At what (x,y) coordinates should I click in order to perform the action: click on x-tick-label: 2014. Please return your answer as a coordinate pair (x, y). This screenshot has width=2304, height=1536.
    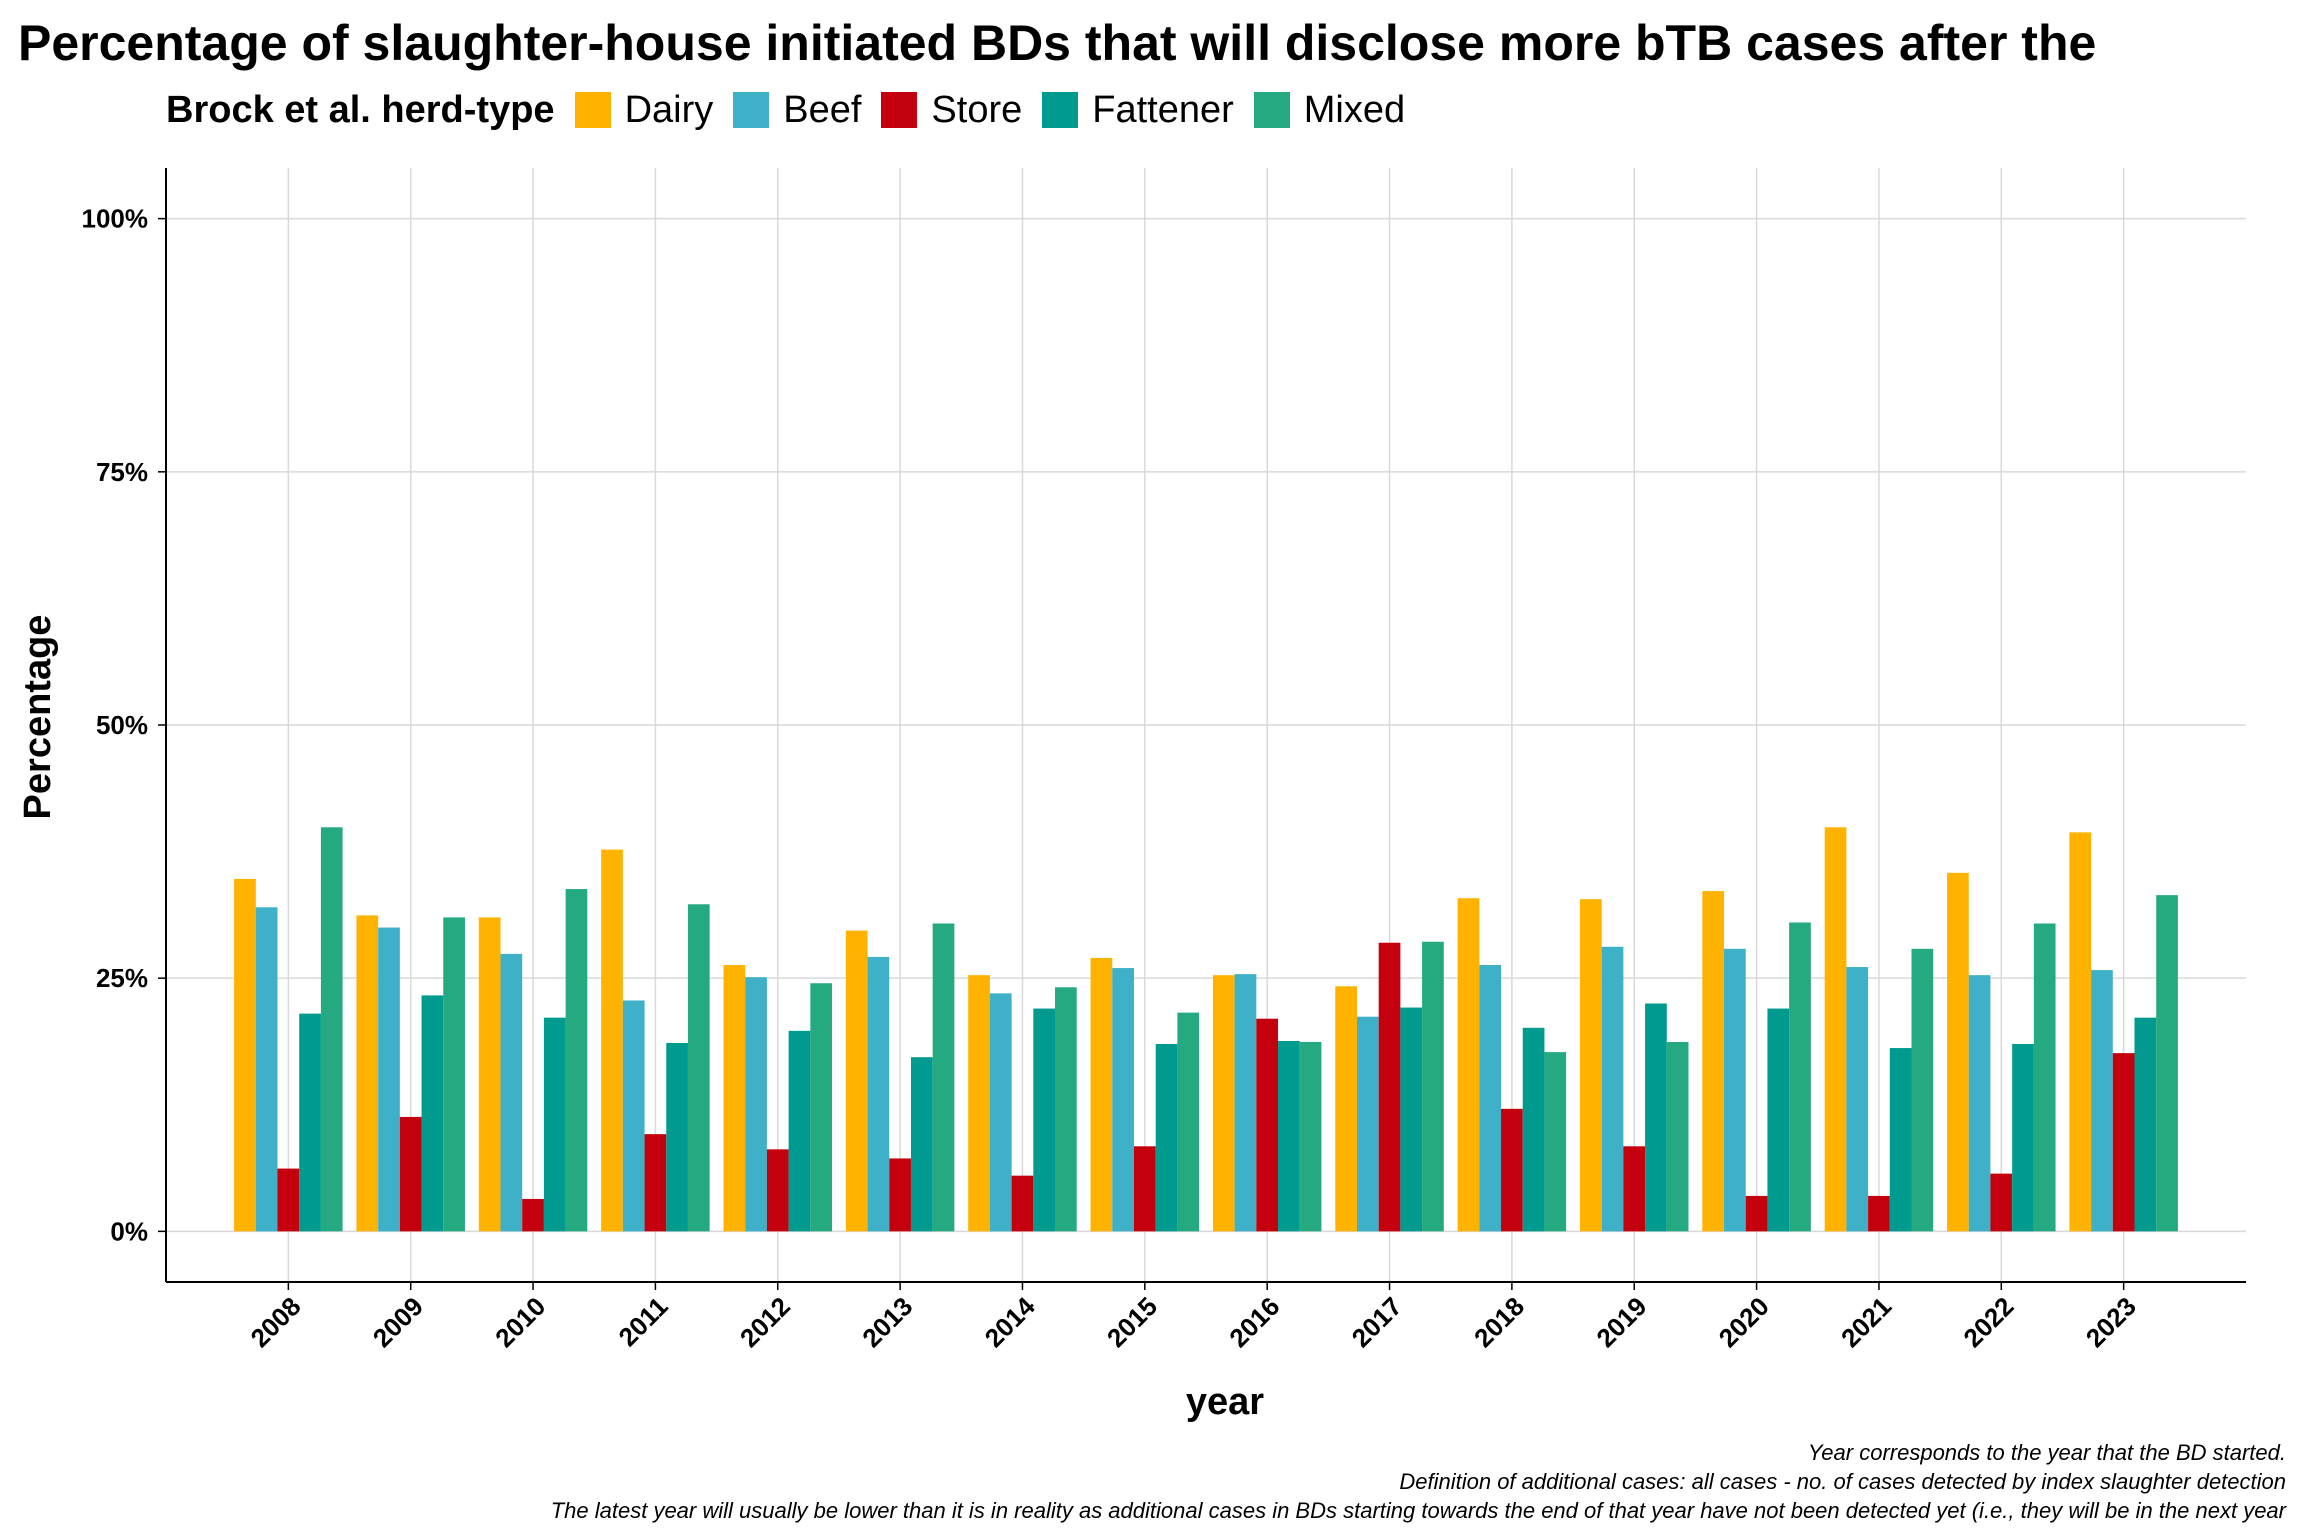
    Looking at the image, I should click on (1010, 1322).